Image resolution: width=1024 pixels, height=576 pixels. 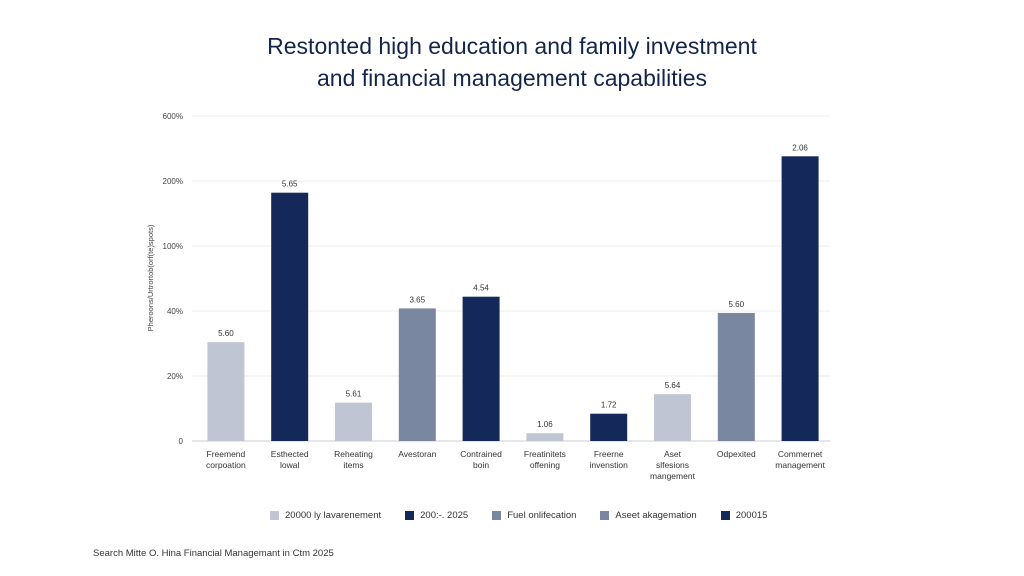 I want to click on x-tick-label: Freemend corpoation, so click(x=226, y=459).